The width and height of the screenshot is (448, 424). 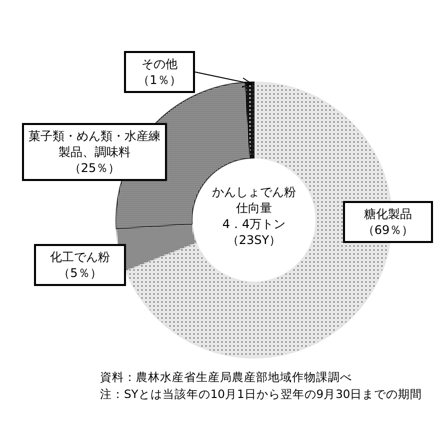 What do you see at coordinates (95, 168) in the screenshot?
I see `data-label: （25％）` at bounding box center [95, 168].